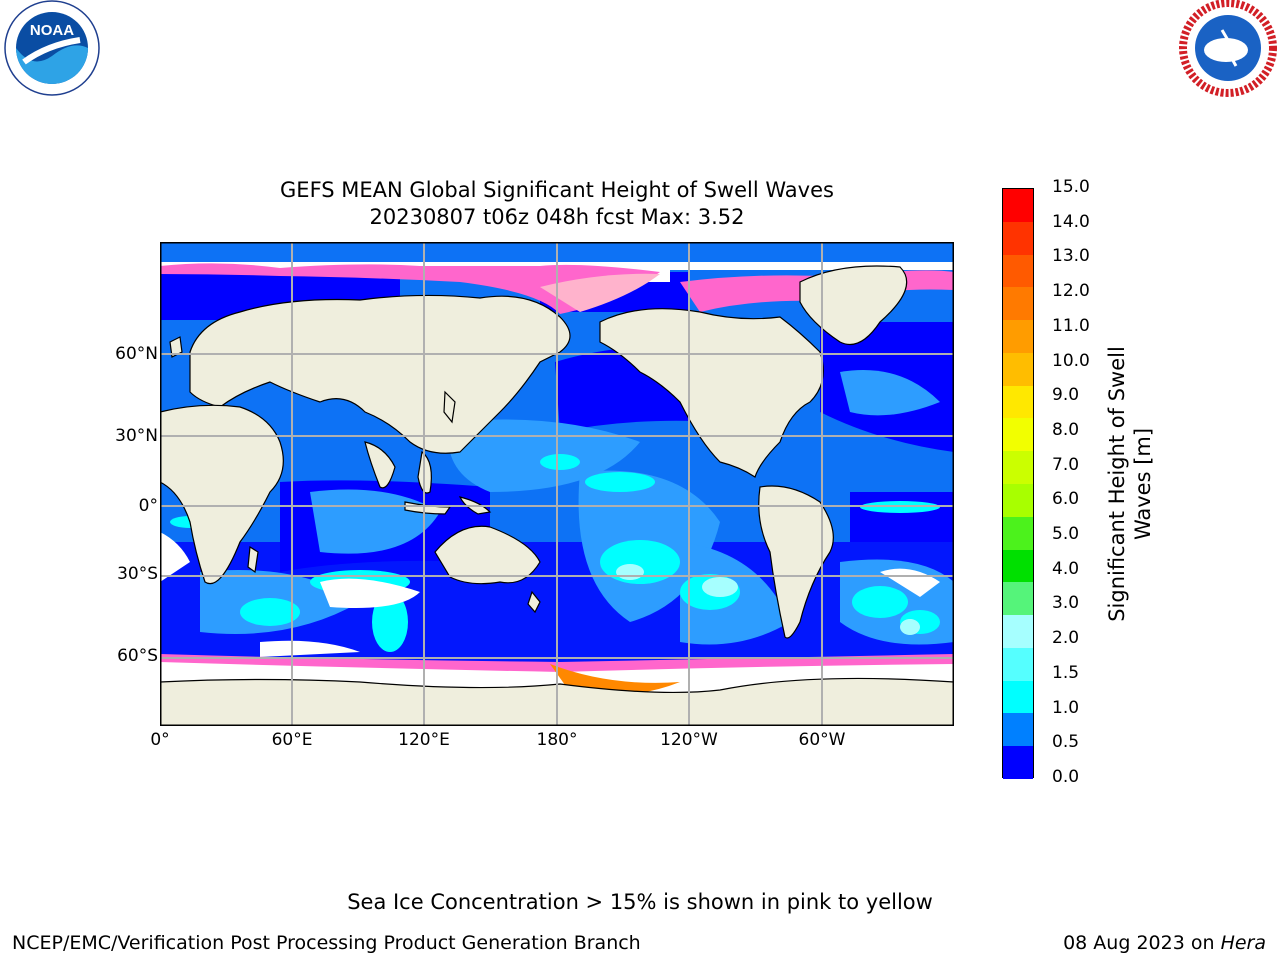  What do you see at coordinates (1139, 943) in the screenshot?
I see `date-text: 08 Aug 2023 on` at bounding box center [1139, 943].